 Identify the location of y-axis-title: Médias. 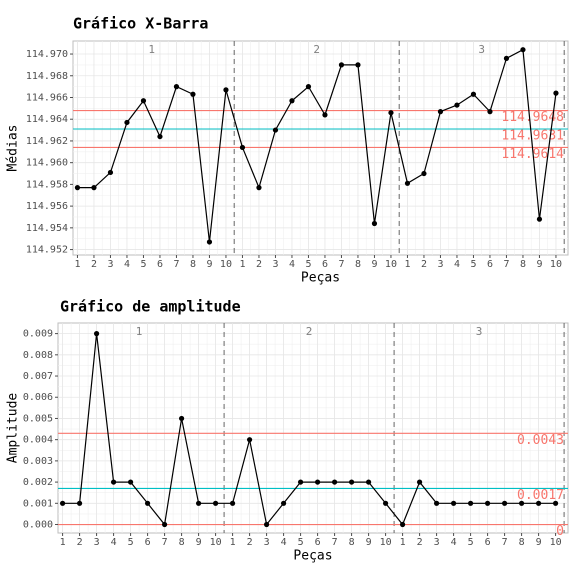
(13, 148).